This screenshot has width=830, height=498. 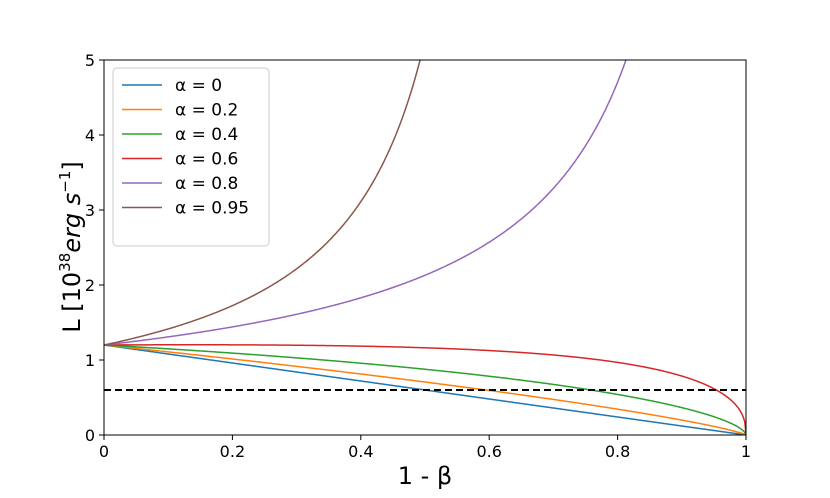 I want to click on x-tick-label: 0.2, so click(x=232, y=451).